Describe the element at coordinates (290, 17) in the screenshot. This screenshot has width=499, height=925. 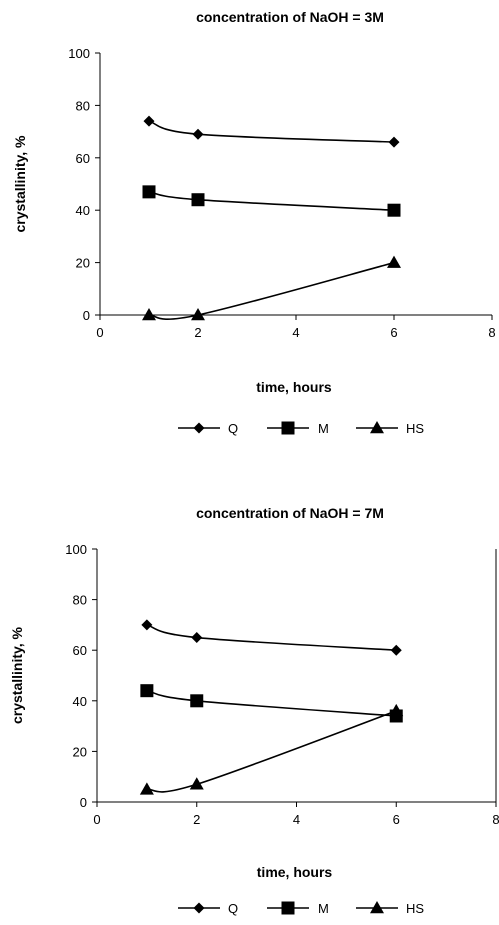
I see `chart-1-title: concentration of NaOH = 3M` at that location.